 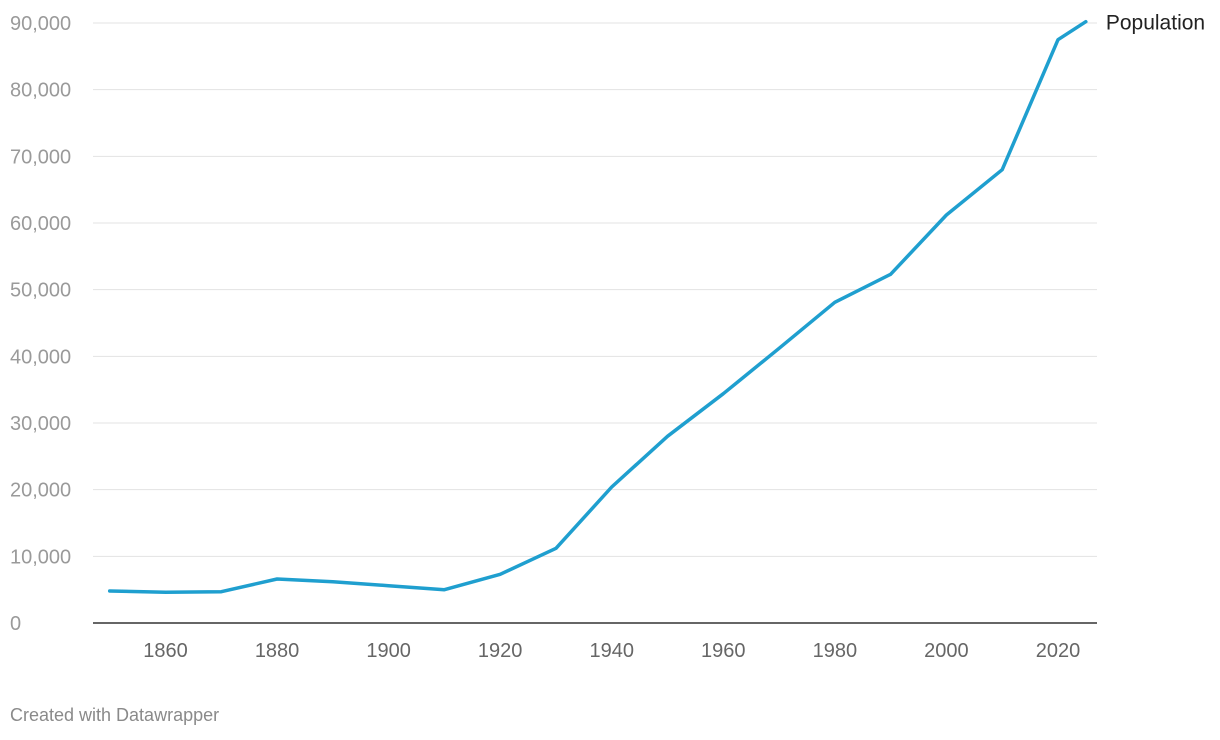 What do you see at coordinates (15, 624) in the screenshot?
I see `y-tick-label: 0` at bounding box center [15, 624].